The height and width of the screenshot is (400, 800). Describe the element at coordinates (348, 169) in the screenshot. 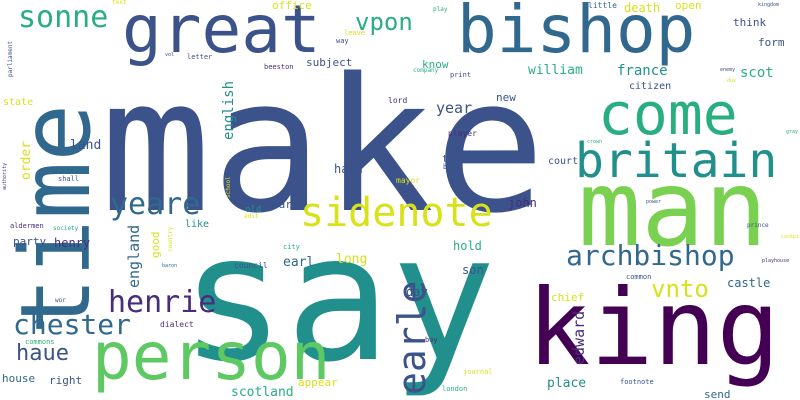

I see `word-hand: hand` at that location.